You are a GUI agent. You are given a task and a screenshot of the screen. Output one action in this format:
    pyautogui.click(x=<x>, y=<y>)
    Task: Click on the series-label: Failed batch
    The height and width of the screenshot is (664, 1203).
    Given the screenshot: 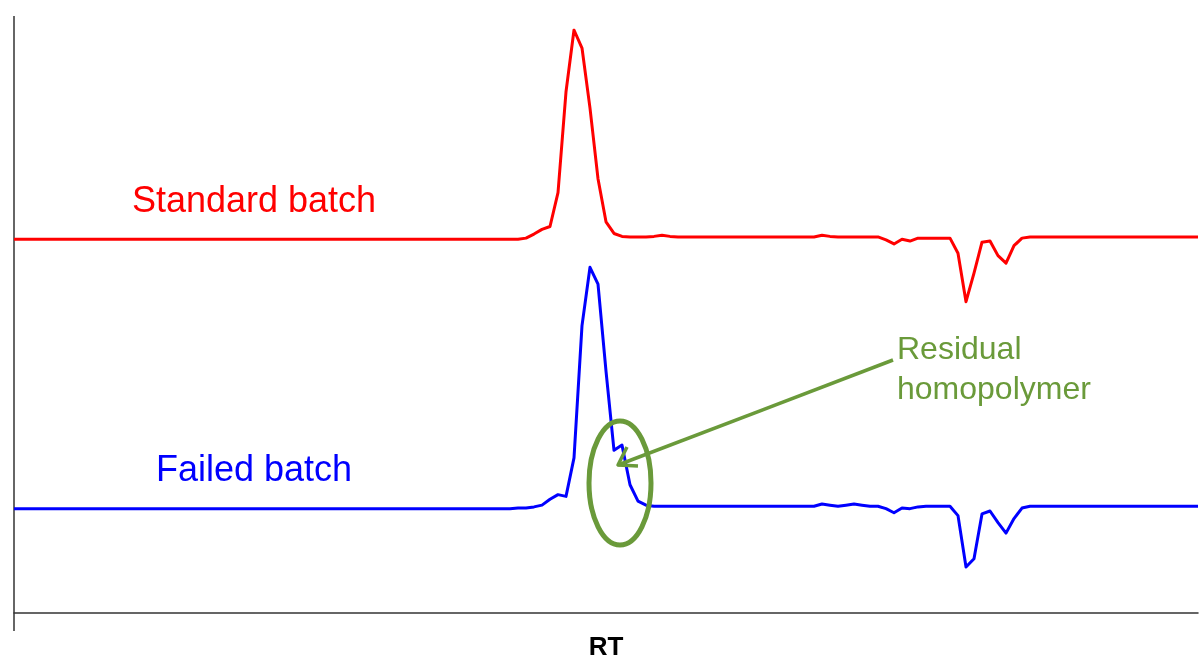 What is the action you would take?
    pyautogui.click(x=254, y=469)
    